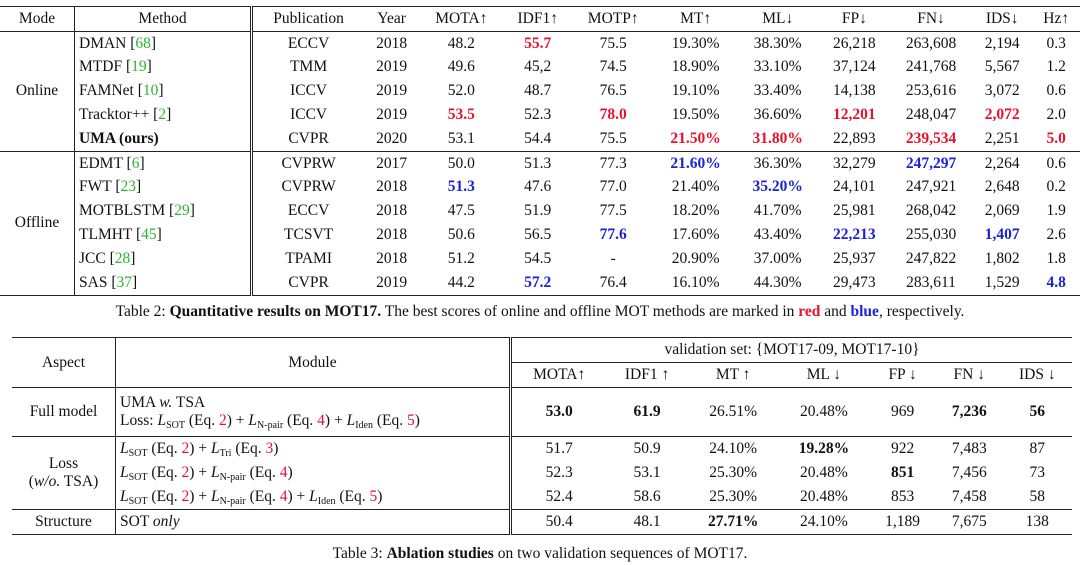  Describe the element at coordinates (696, 91) in the screenshot. I see `cell: 19.10%` at that location.